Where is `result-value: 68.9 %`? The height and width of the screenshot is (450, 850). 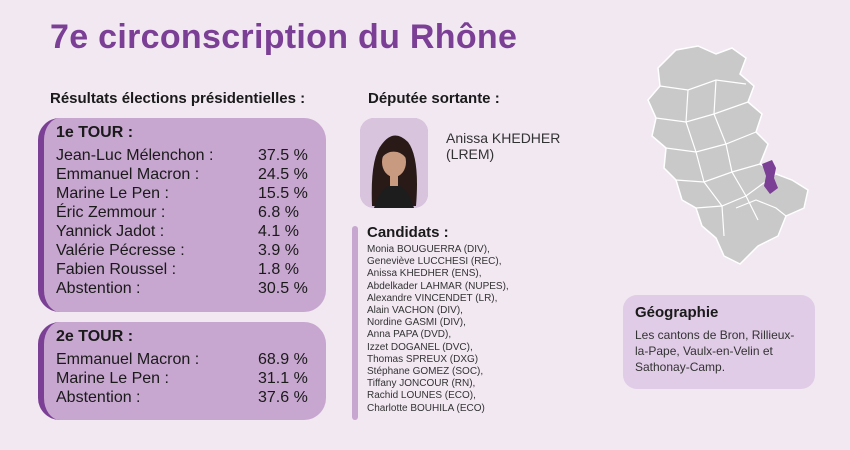 result-value: 68.9 % is located at coordinates (283, 359).